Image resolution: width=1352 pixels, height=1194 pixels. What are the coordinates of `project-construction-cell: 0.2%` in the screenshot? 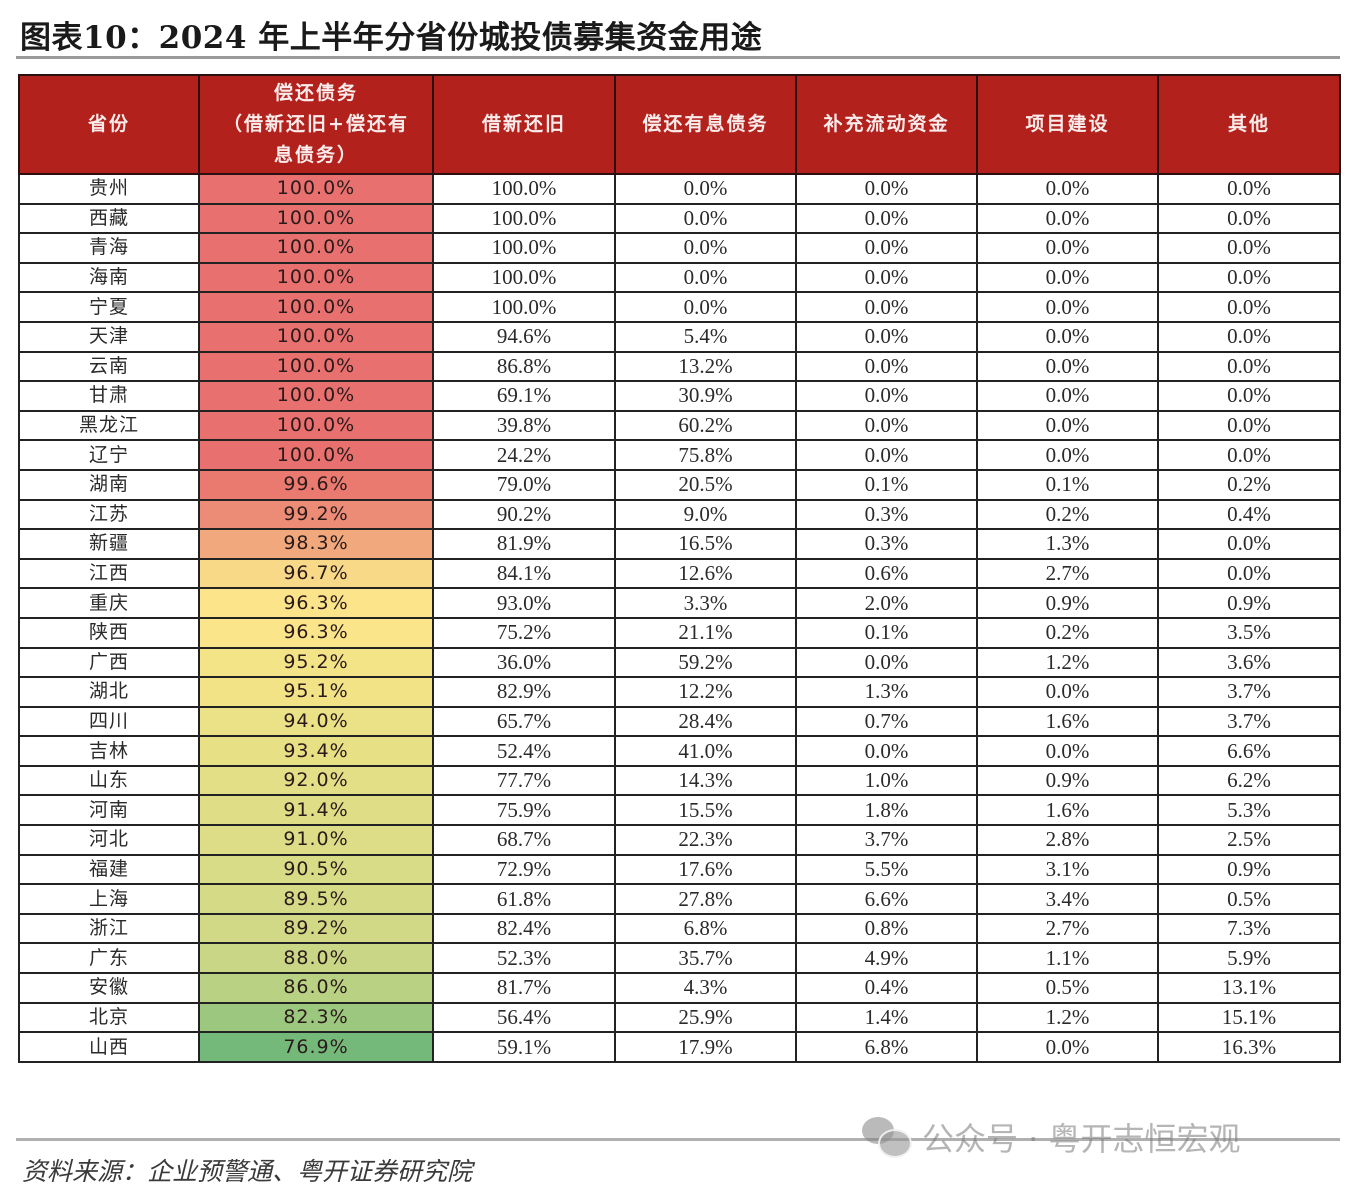 It's located at (1067, 632).